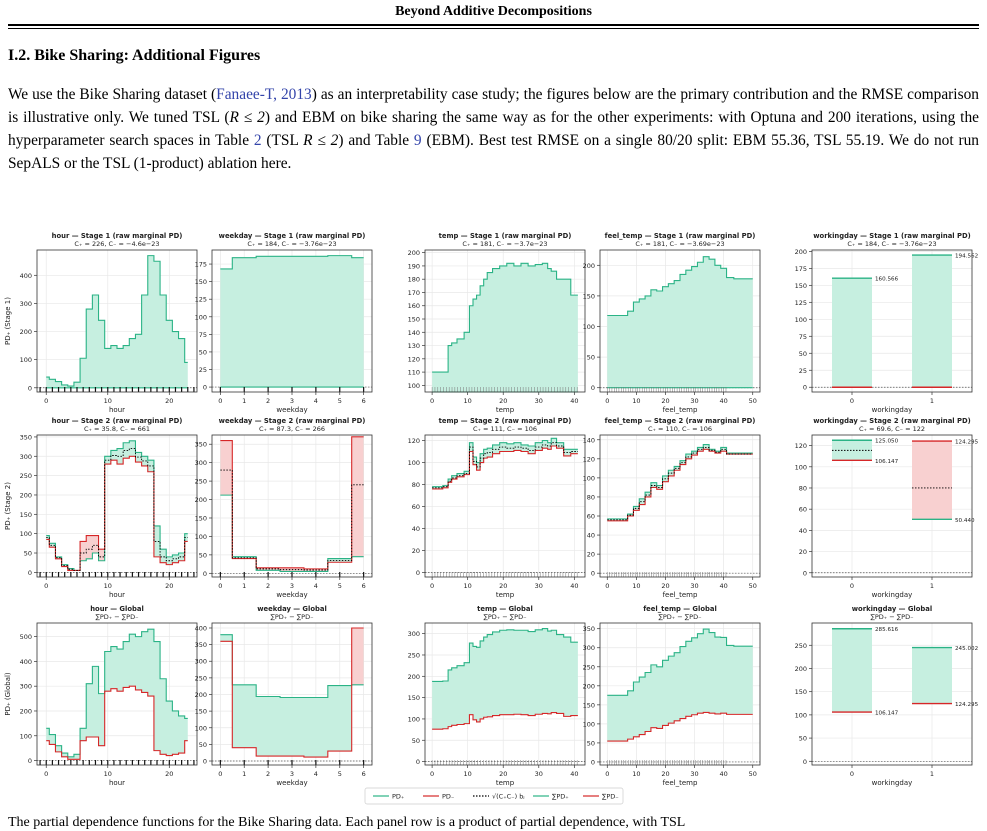  What do you see at coordinates (264, 94) in the screenshot?
I see `citation-link: Fanaee-T, 2013` at bounding box center [264, 94].